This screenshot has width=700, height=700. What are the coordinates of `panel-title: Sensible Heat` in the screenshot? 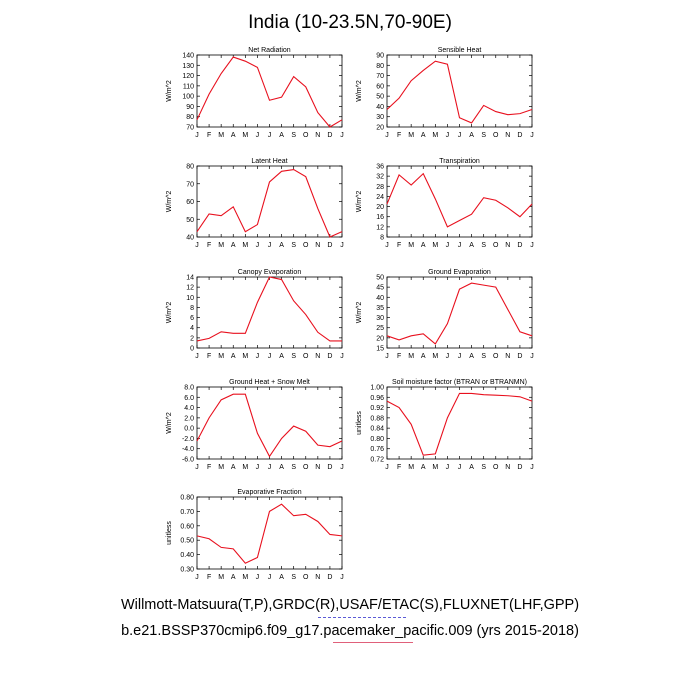 It's located at (460, 50).